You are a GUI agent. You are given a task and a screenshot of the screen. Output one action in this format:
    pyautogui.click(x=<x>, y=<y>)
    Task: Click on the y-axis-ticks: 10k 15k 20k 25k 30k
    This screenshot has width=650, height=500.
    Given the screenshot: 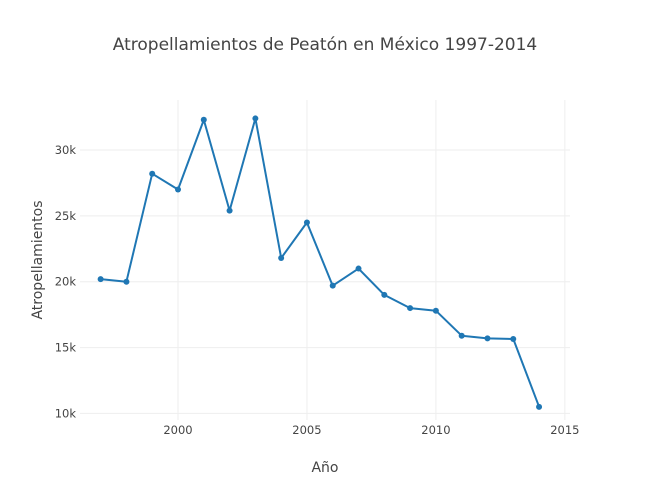 What is the action you would take?
    pyautogui.click(x=66, y=281)
    